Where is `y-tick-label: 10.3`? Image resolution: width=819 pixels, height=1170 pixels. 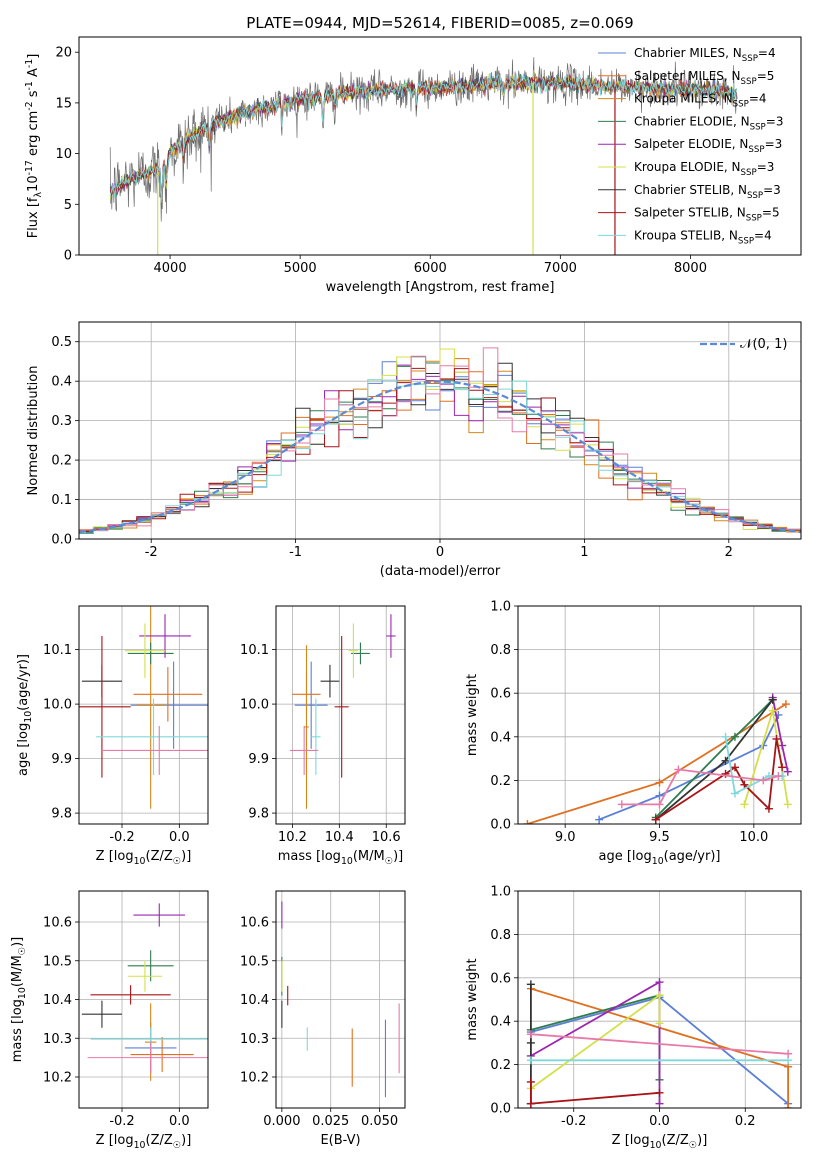 y-tick-label: 10.3 is located at coordinates (254, 1039).